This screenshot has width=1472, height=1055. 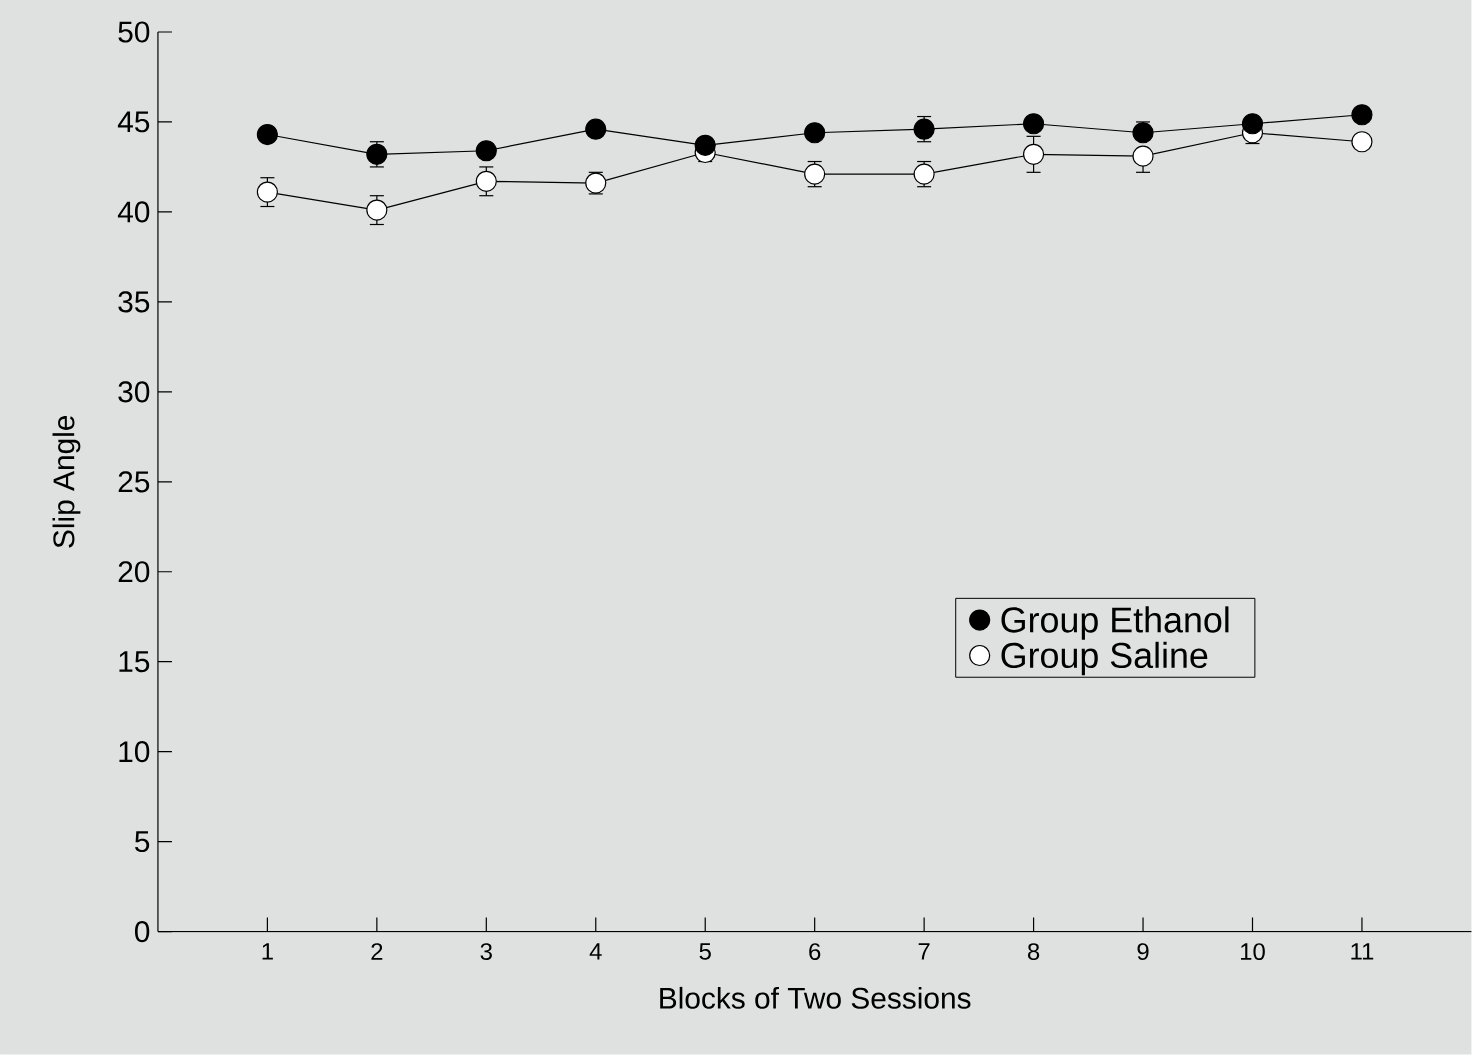 What do you see at coordinates (486, 952) in the screenshot?
I see `x-tick-label: 3` at bounding box center [486, 952].